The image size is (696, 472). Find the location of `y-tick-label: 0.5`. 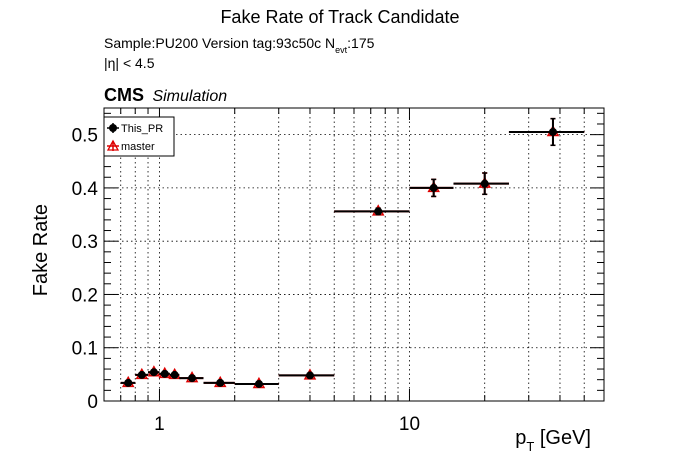

y-tick-label: 0.5 is located at coordinates (85, 136).